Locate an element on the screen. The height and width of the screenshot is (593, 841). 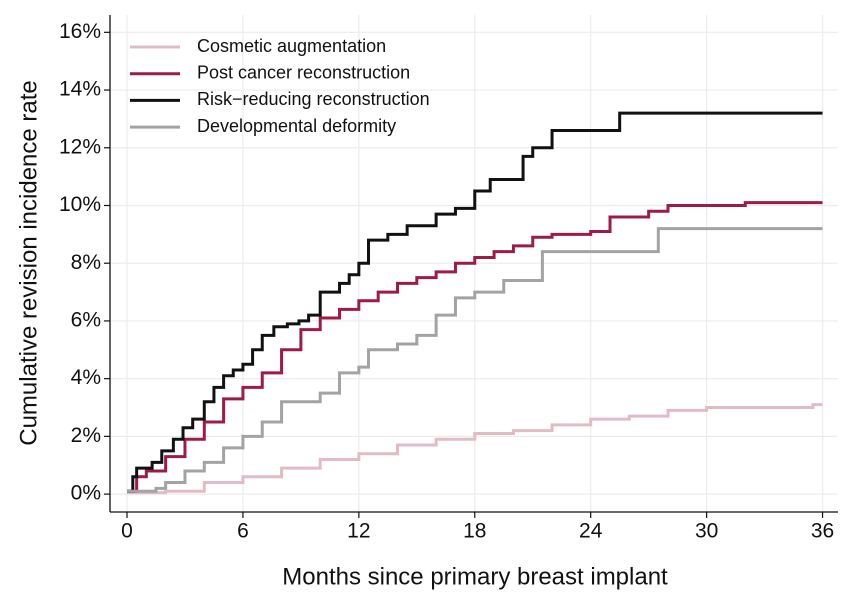
legend-label: Risk−reducing reconstruction is located at coordinates (313, 99).